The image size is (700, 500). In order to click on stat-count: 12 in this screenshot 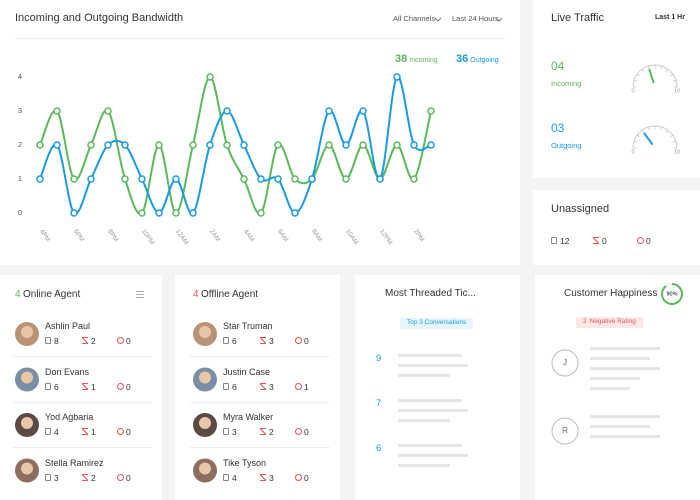, I will do `click(565, 241)`.